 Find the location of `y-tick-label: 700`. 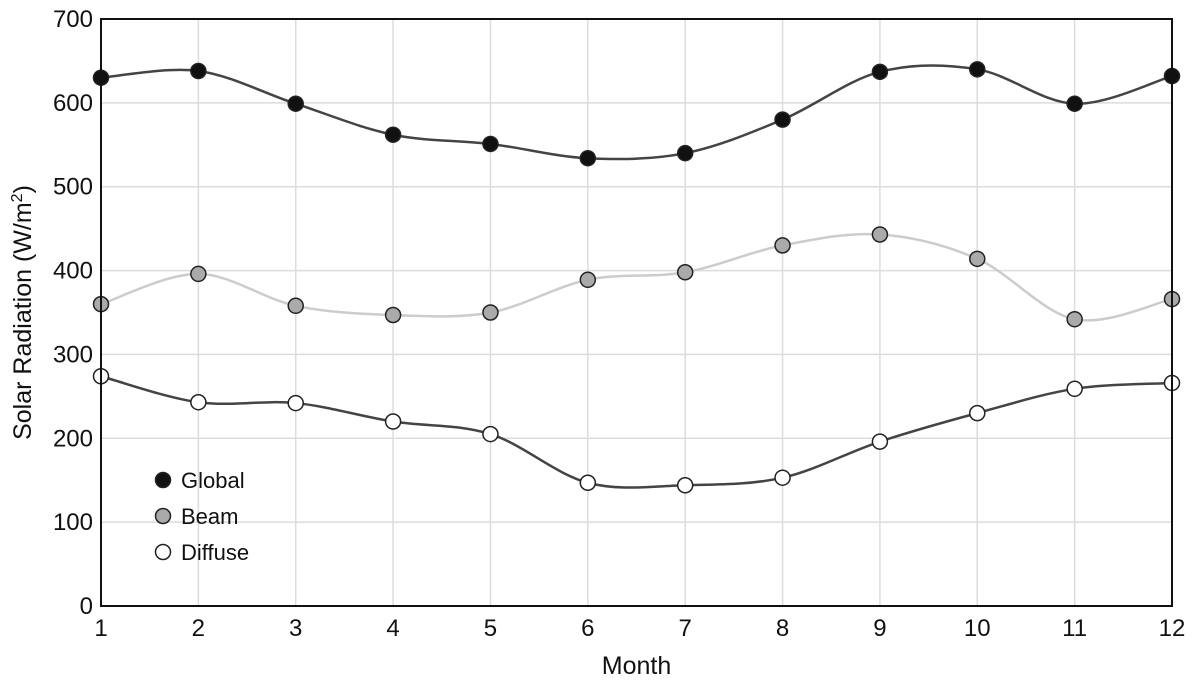

y-tick-label: 700 is located at coordinates (73, 19).